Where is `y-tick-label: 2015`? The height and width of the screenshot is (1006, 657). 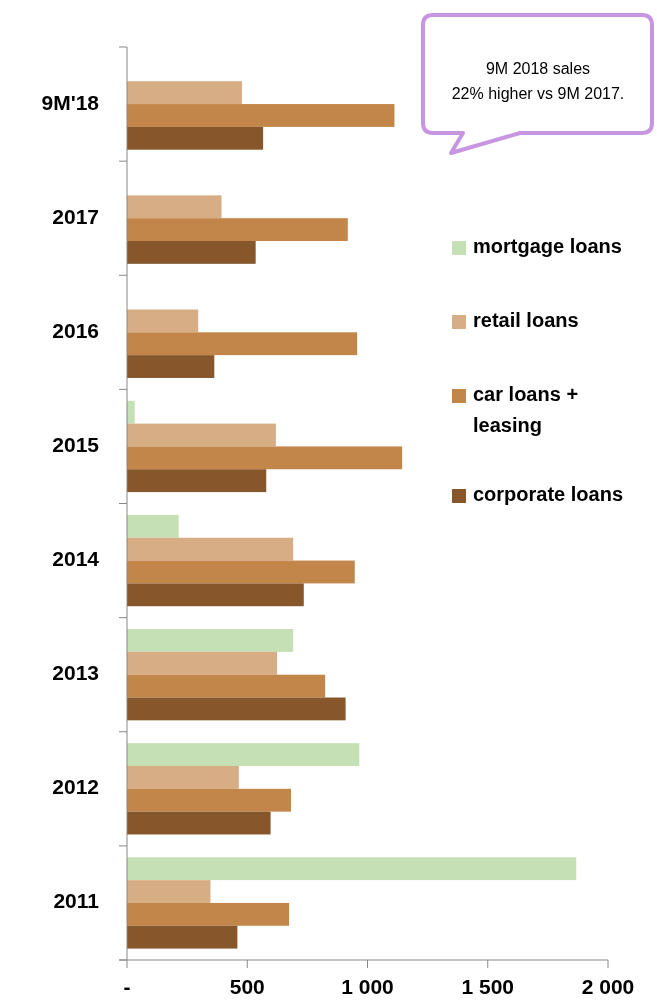 y-tick-label: 2015 is located at coordinates (76, 444).